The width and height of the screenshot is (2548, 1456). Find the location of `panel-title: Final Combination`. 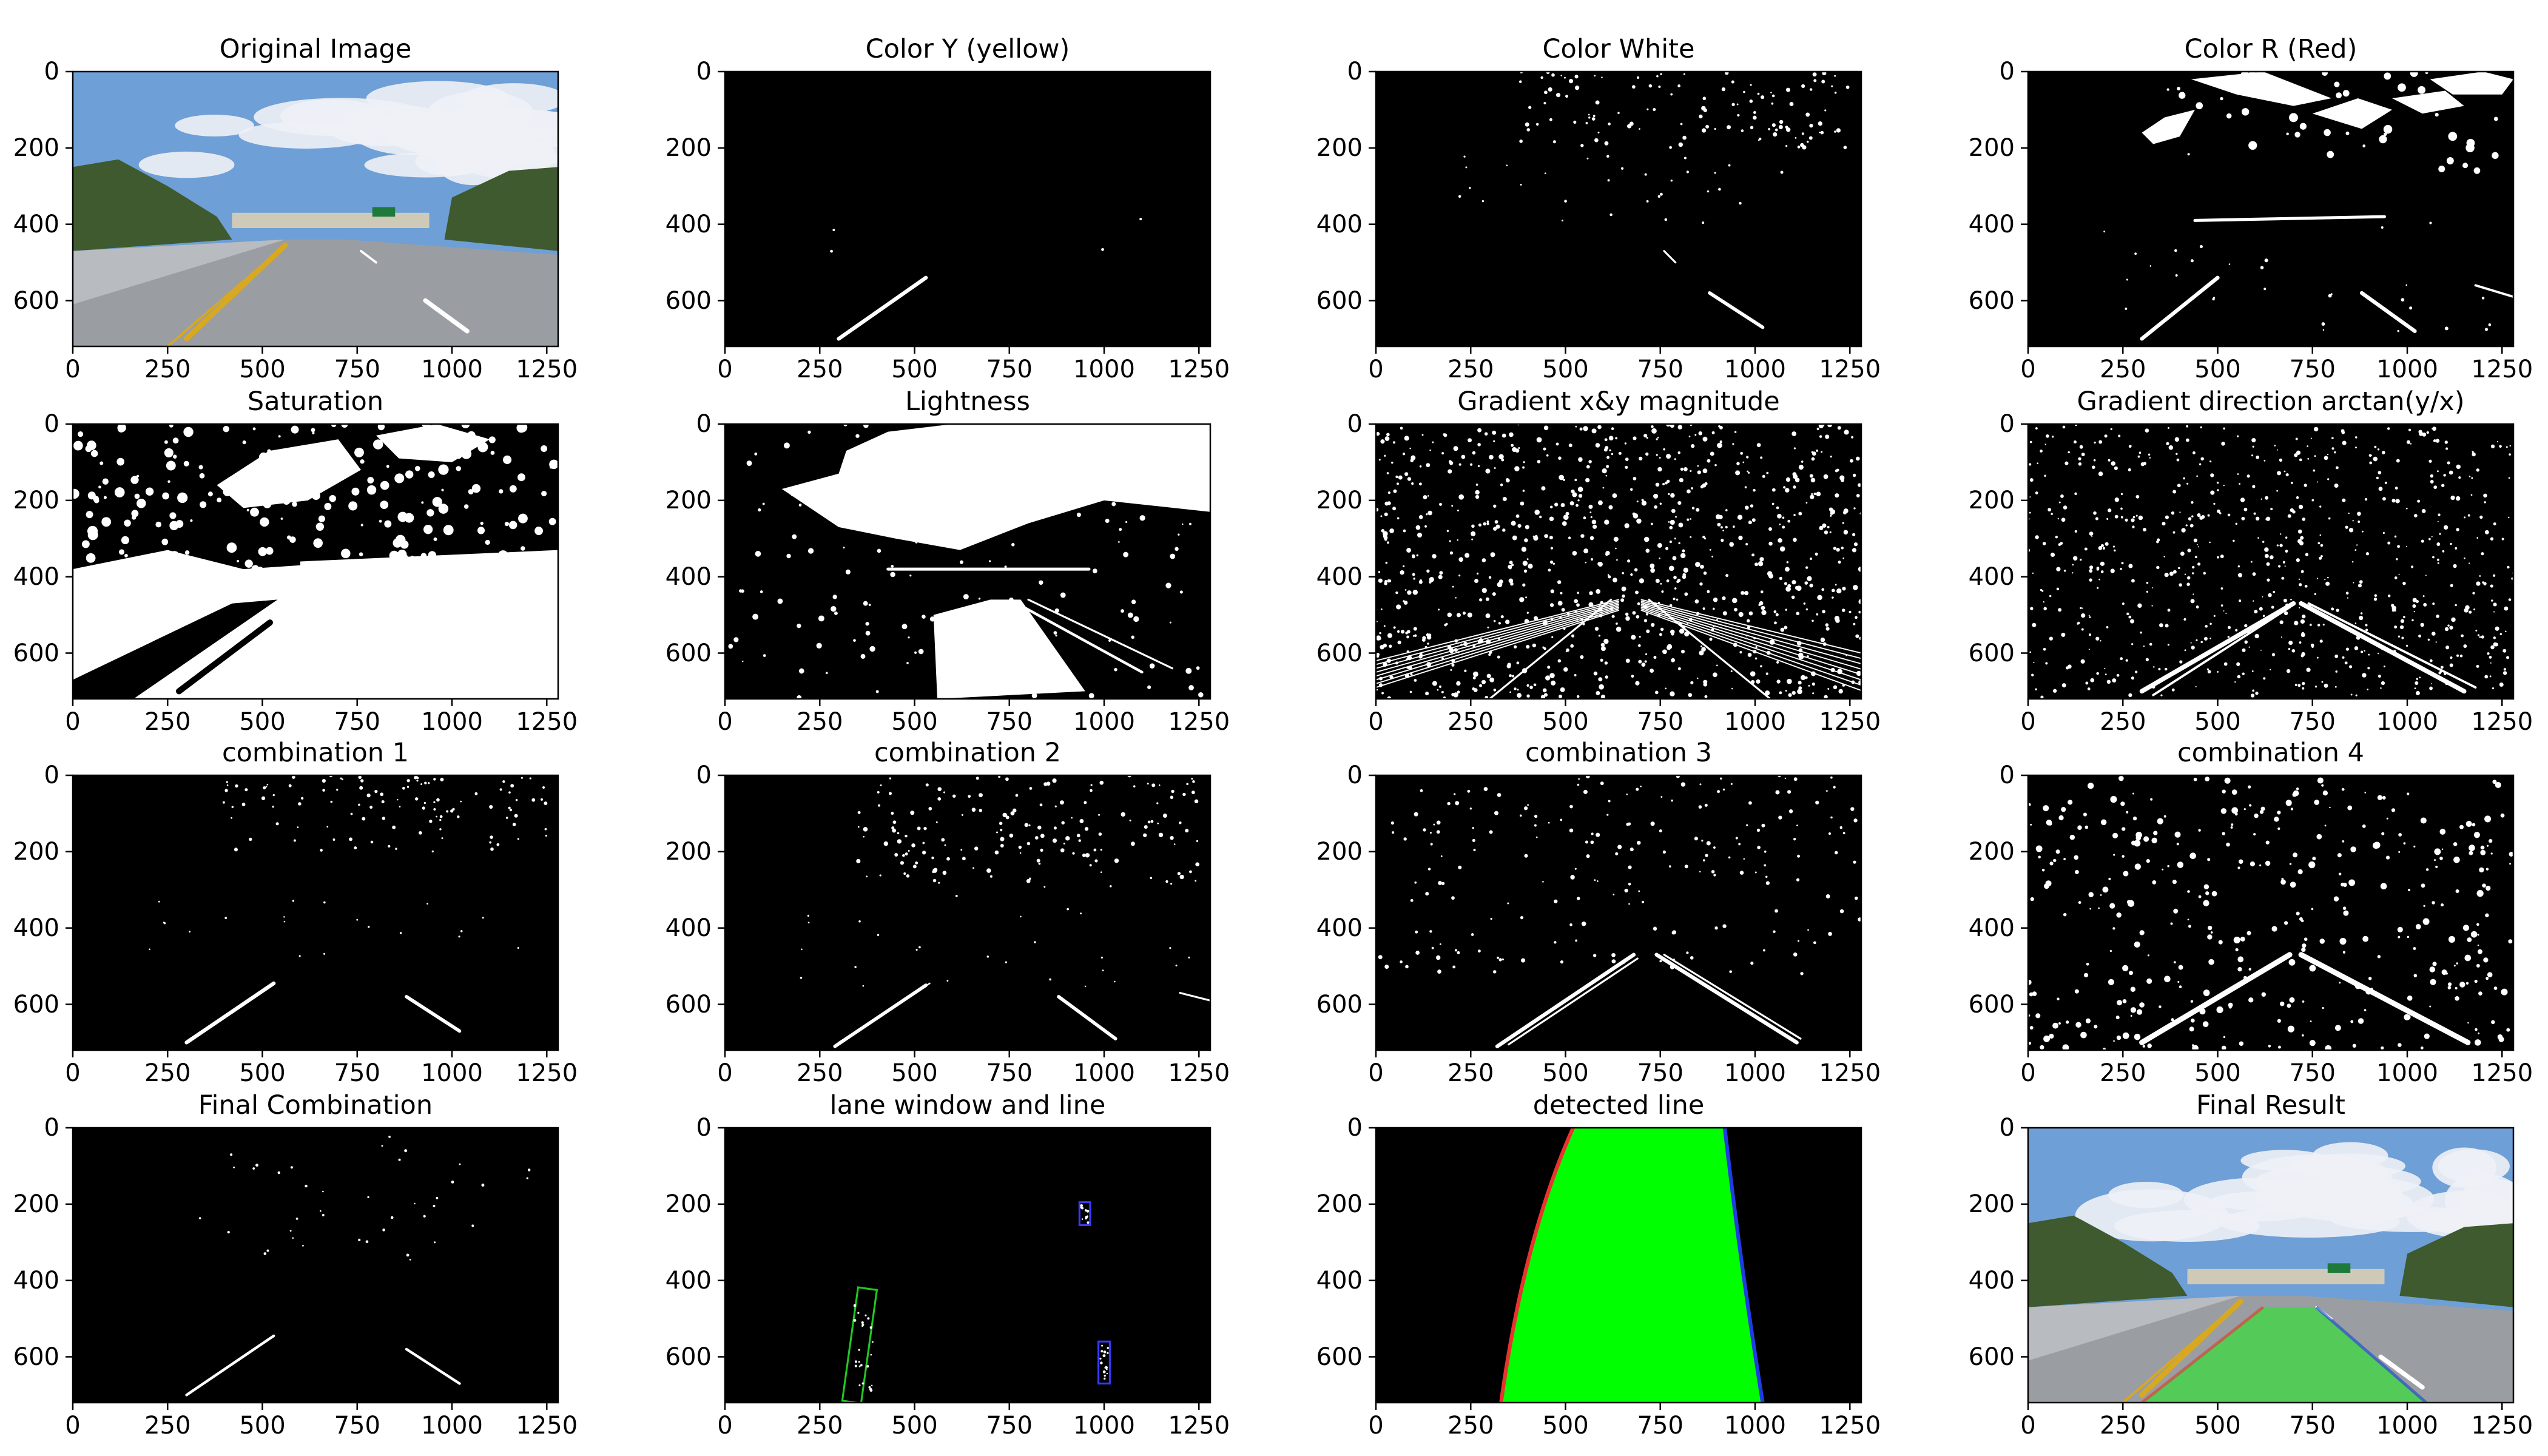

panel-title: Final Combination is located at coordinates (315, 1105).